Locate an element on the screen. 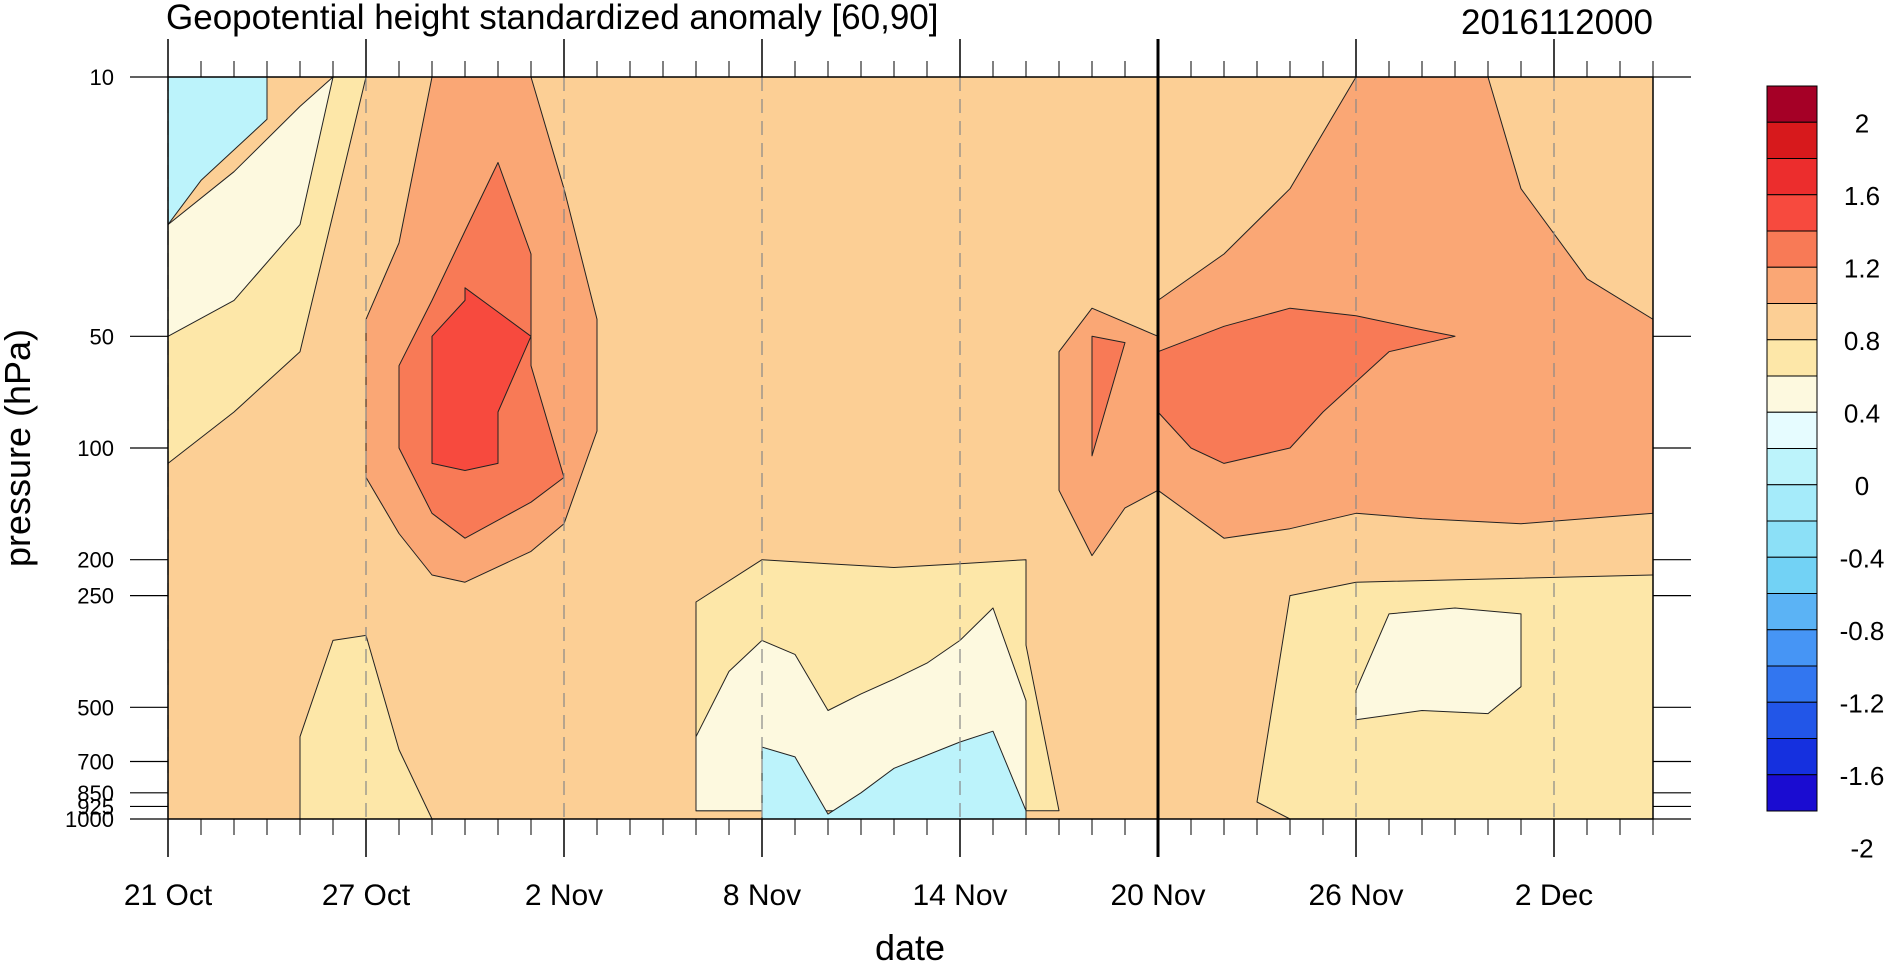  colorbar-label: -0.8 is located at coordinates (1862, 631).